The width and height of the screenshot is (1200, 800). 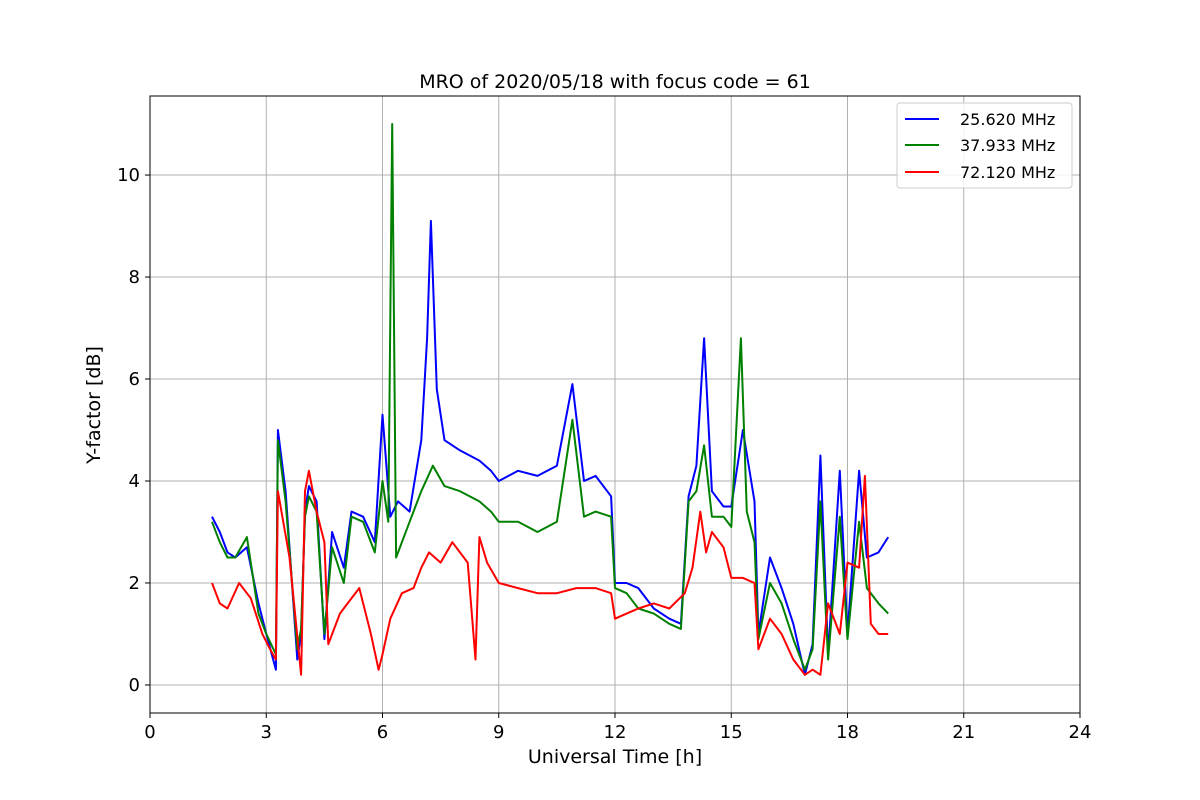 I want to click on legend-label-72mhz: 72.120 MHz, so click(x=1007, y=172).